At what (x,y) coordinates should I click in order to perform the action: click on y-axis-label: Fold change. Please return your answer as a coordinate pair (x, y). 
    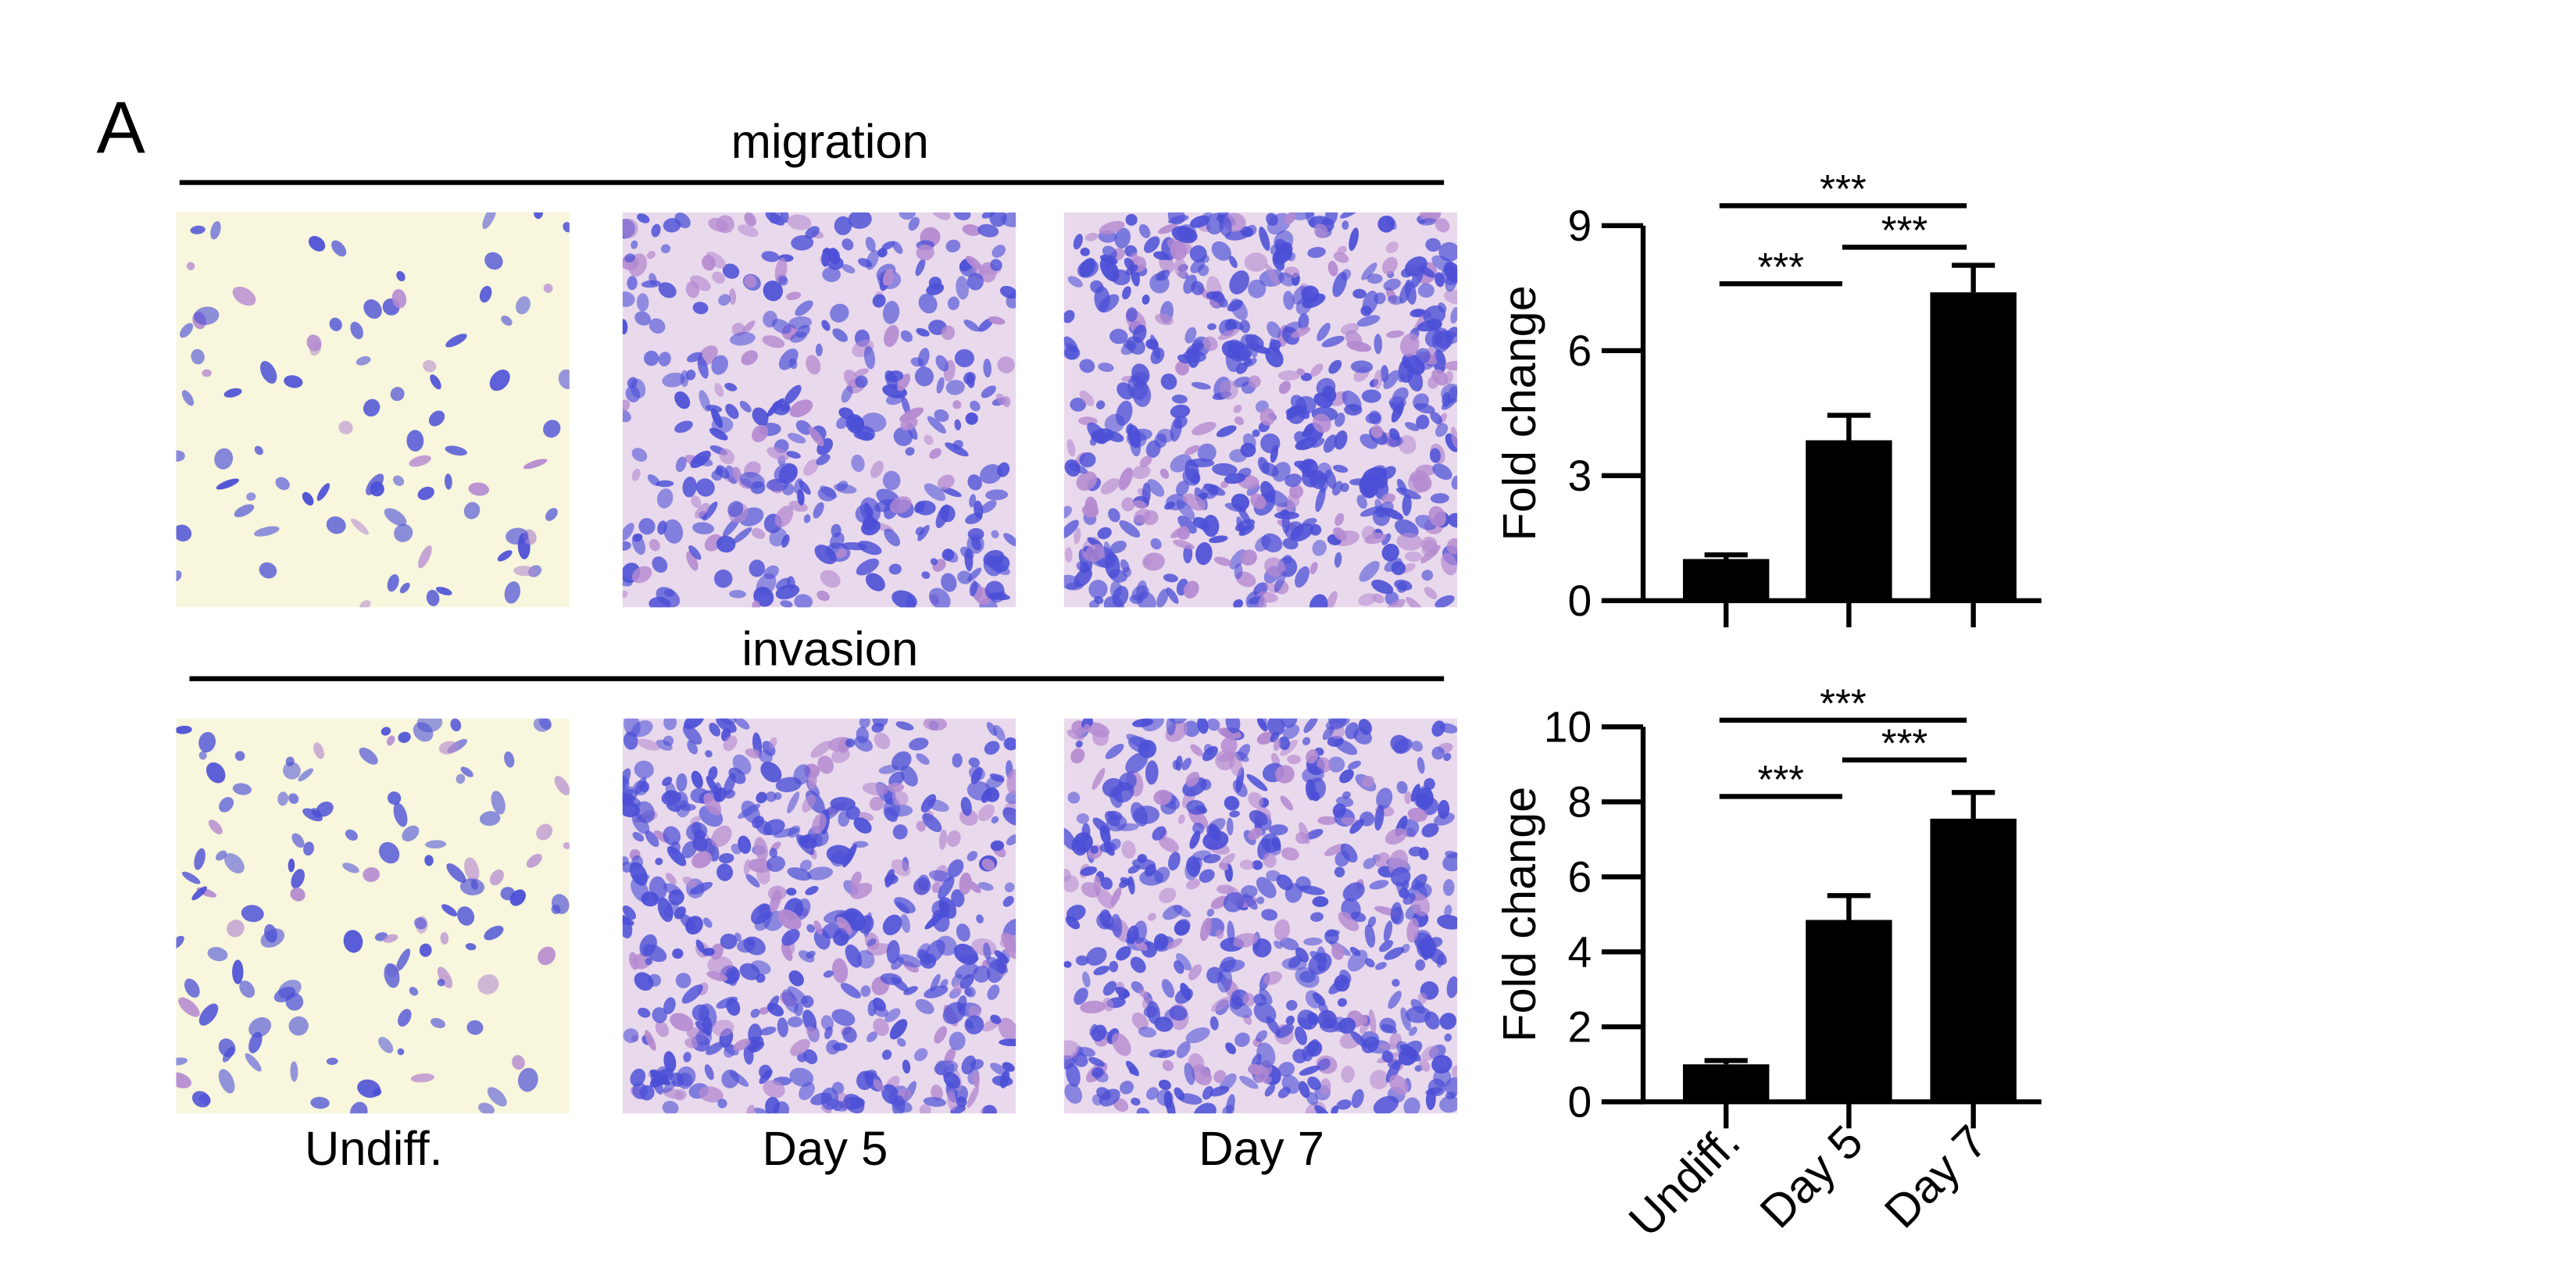
    Looking at the image, I should click on (1519, 914).